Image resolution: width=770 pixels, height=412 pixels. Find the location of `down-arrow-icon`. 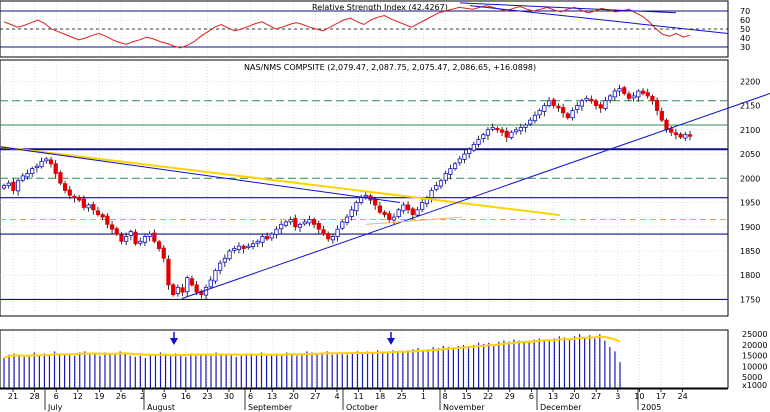

down-arrow-icon is located at coordinates (174, 341).